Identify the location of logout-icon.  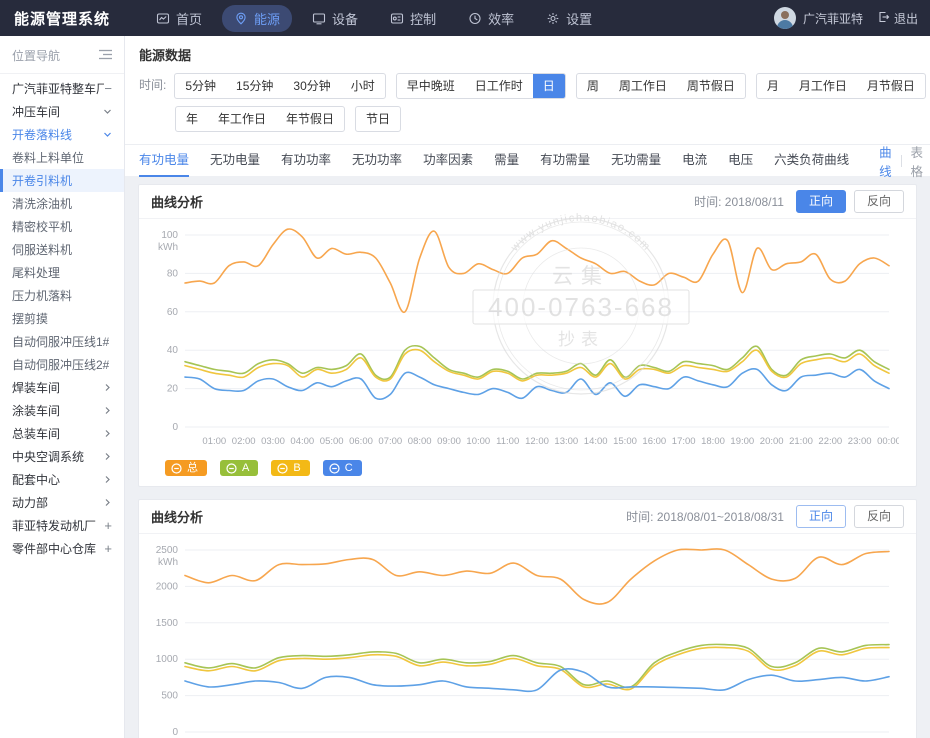
(884, 18).